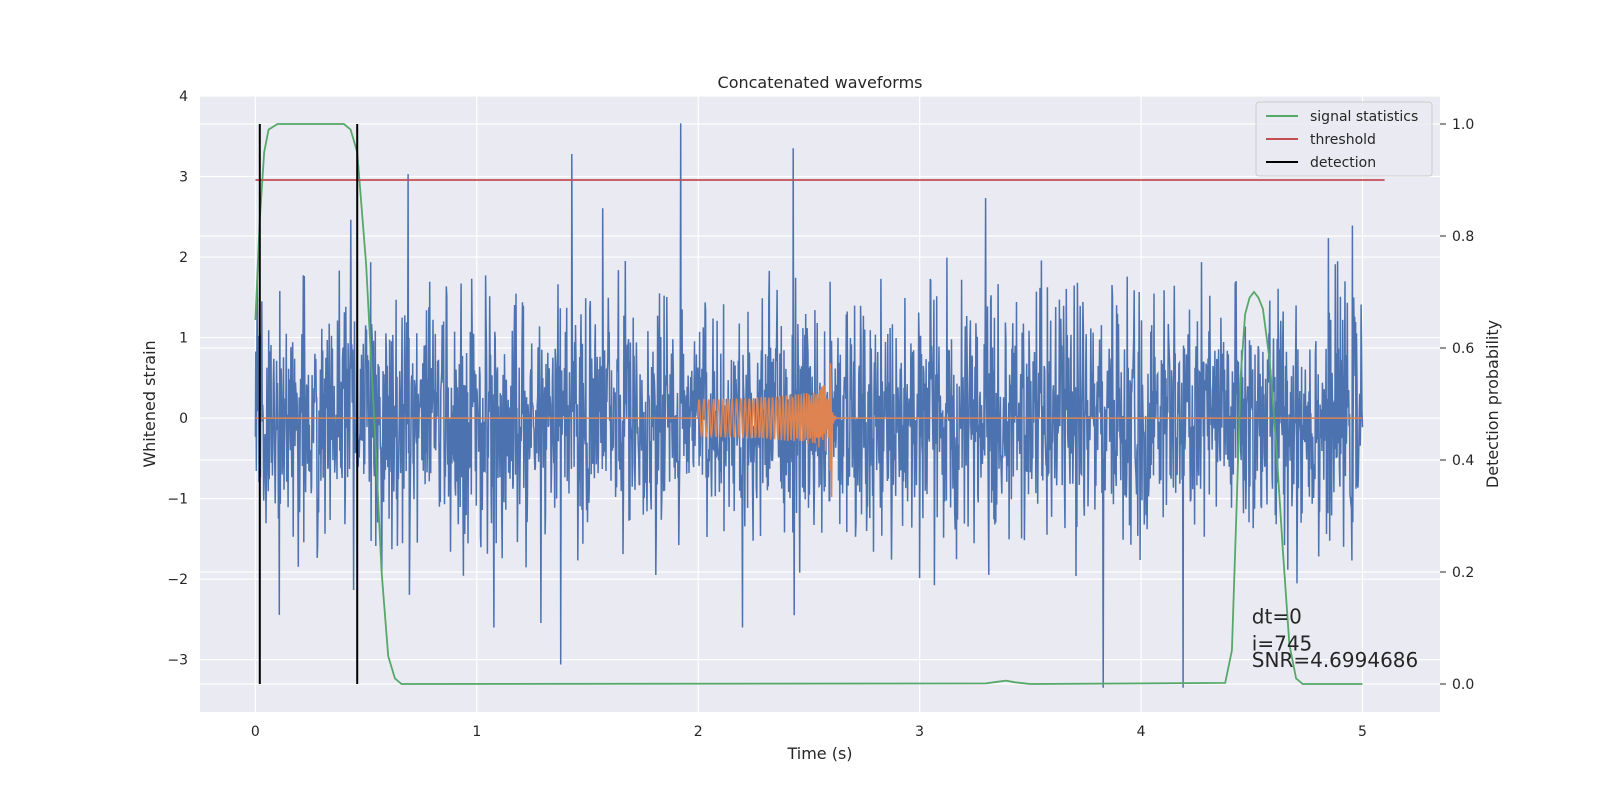 The height and width of the screenshot is (804, 1600). What do you see at coordinates (476, 732) in the screenshot?
I see `x-tick-label: 1` at bounding box center [476, 732].